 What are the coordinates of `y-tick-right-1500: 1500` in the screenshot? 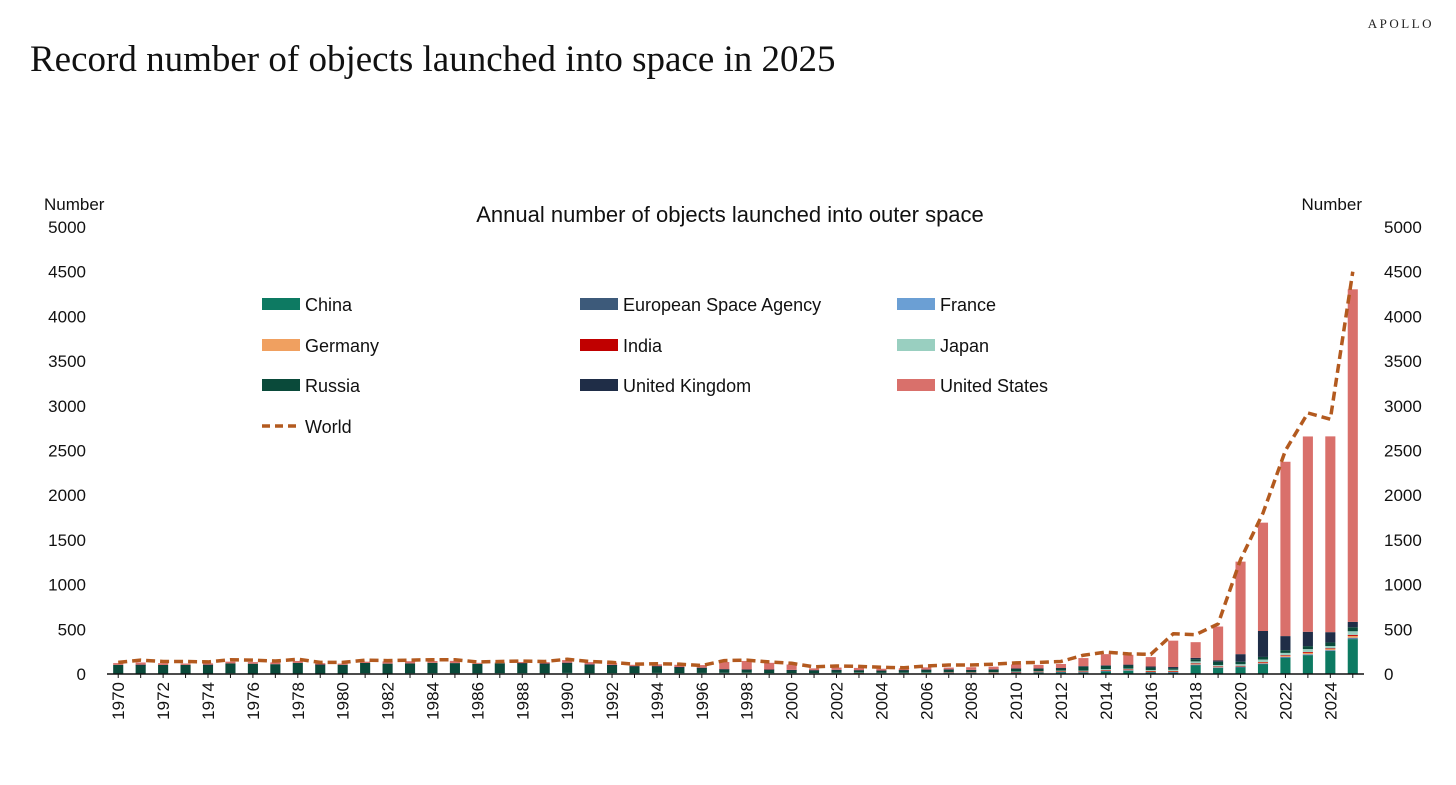 It's located at (1403, 540).